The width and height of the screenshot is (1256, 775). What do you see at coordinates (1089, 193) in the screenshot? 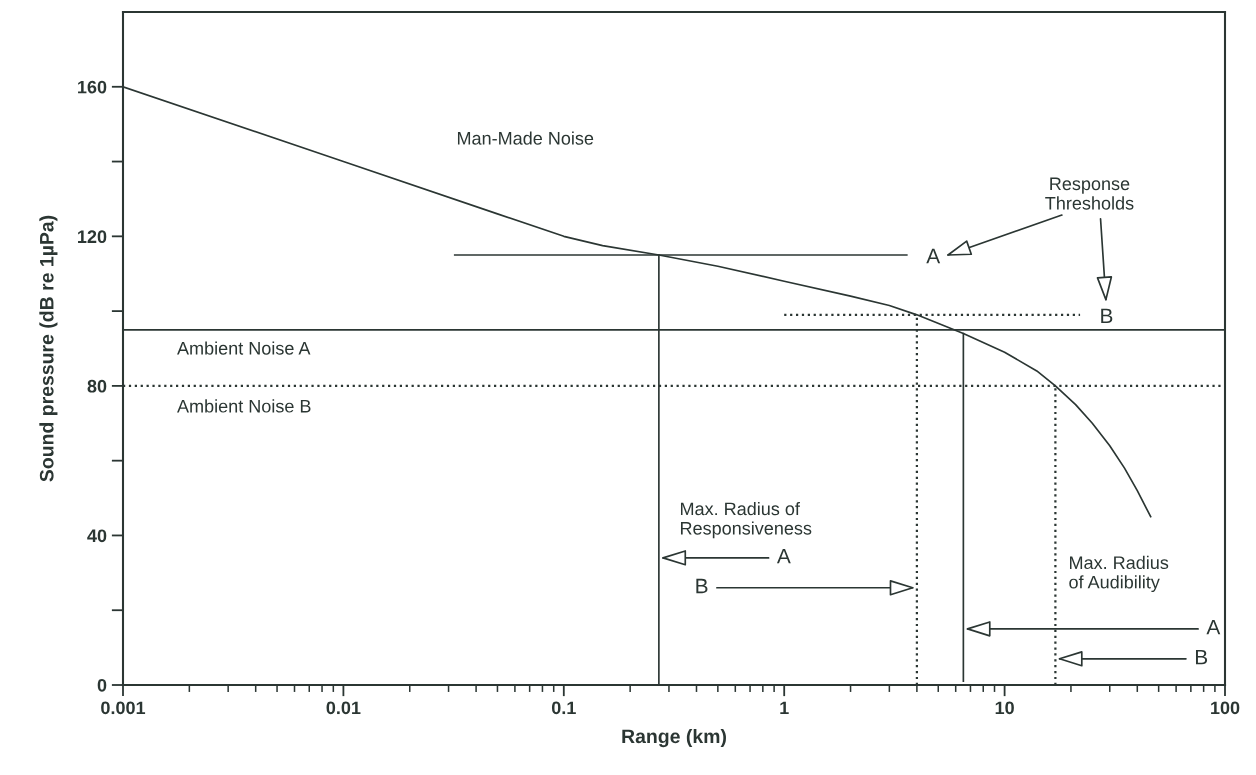
I see `annotation: Response Thresholds` at bounding box center [1089, 193].